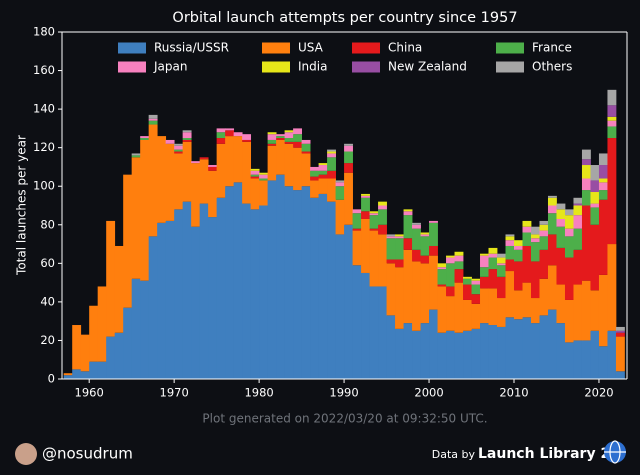  I want to click on y-tick-label: 40, so click(47, 301).